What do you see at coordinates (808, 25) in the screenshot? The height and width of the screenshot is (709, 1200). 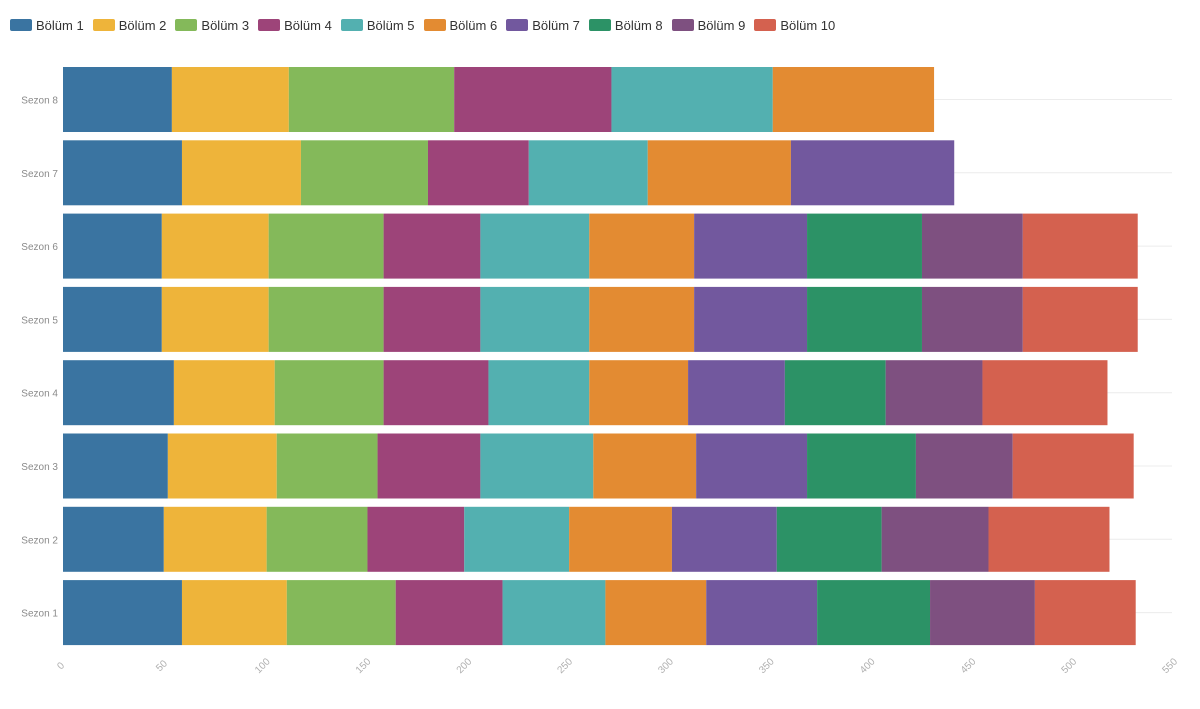 I see `legend-label: Bölüm 10` at bounding box center [808, 25].